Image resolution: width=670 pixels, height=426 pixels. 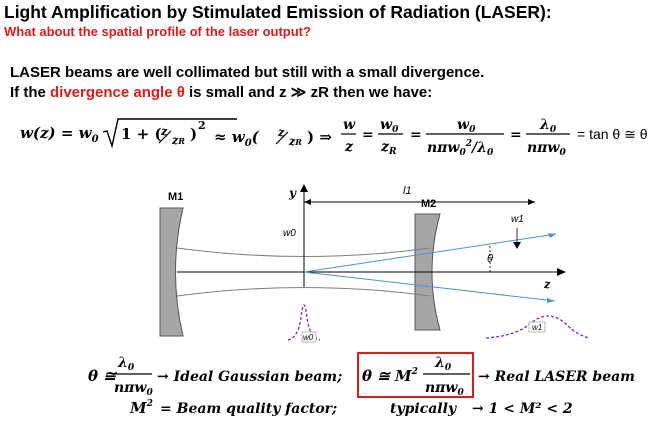 I want to click on real-beam-highlight-box, so click(x=415, y=375).